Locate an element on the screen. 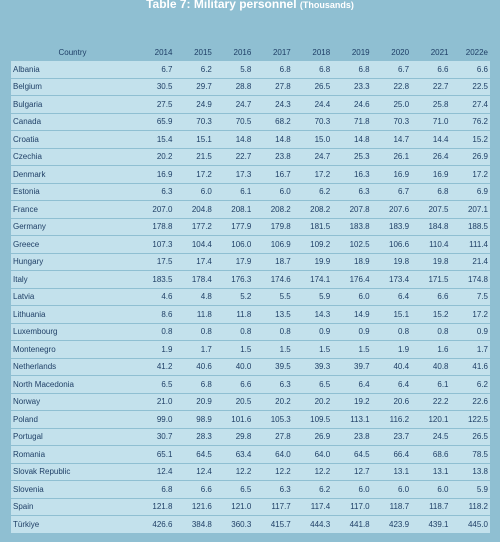 This screenshot has width=500, height=542. column-header: 2022e is located at coordinates (476, 52).